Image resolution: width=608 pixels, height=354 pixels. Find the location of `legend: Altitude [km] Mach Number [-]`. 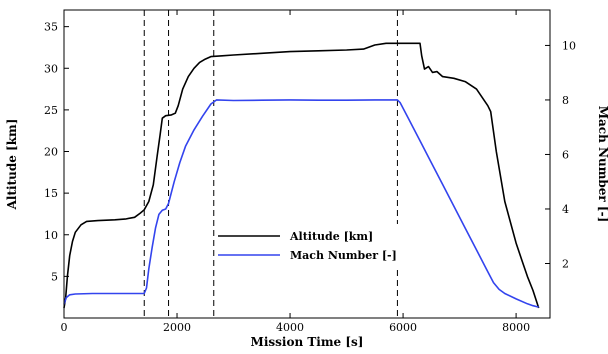

legend: Altitude [km] Mach Number [-] is located at coordinates (309, 245).